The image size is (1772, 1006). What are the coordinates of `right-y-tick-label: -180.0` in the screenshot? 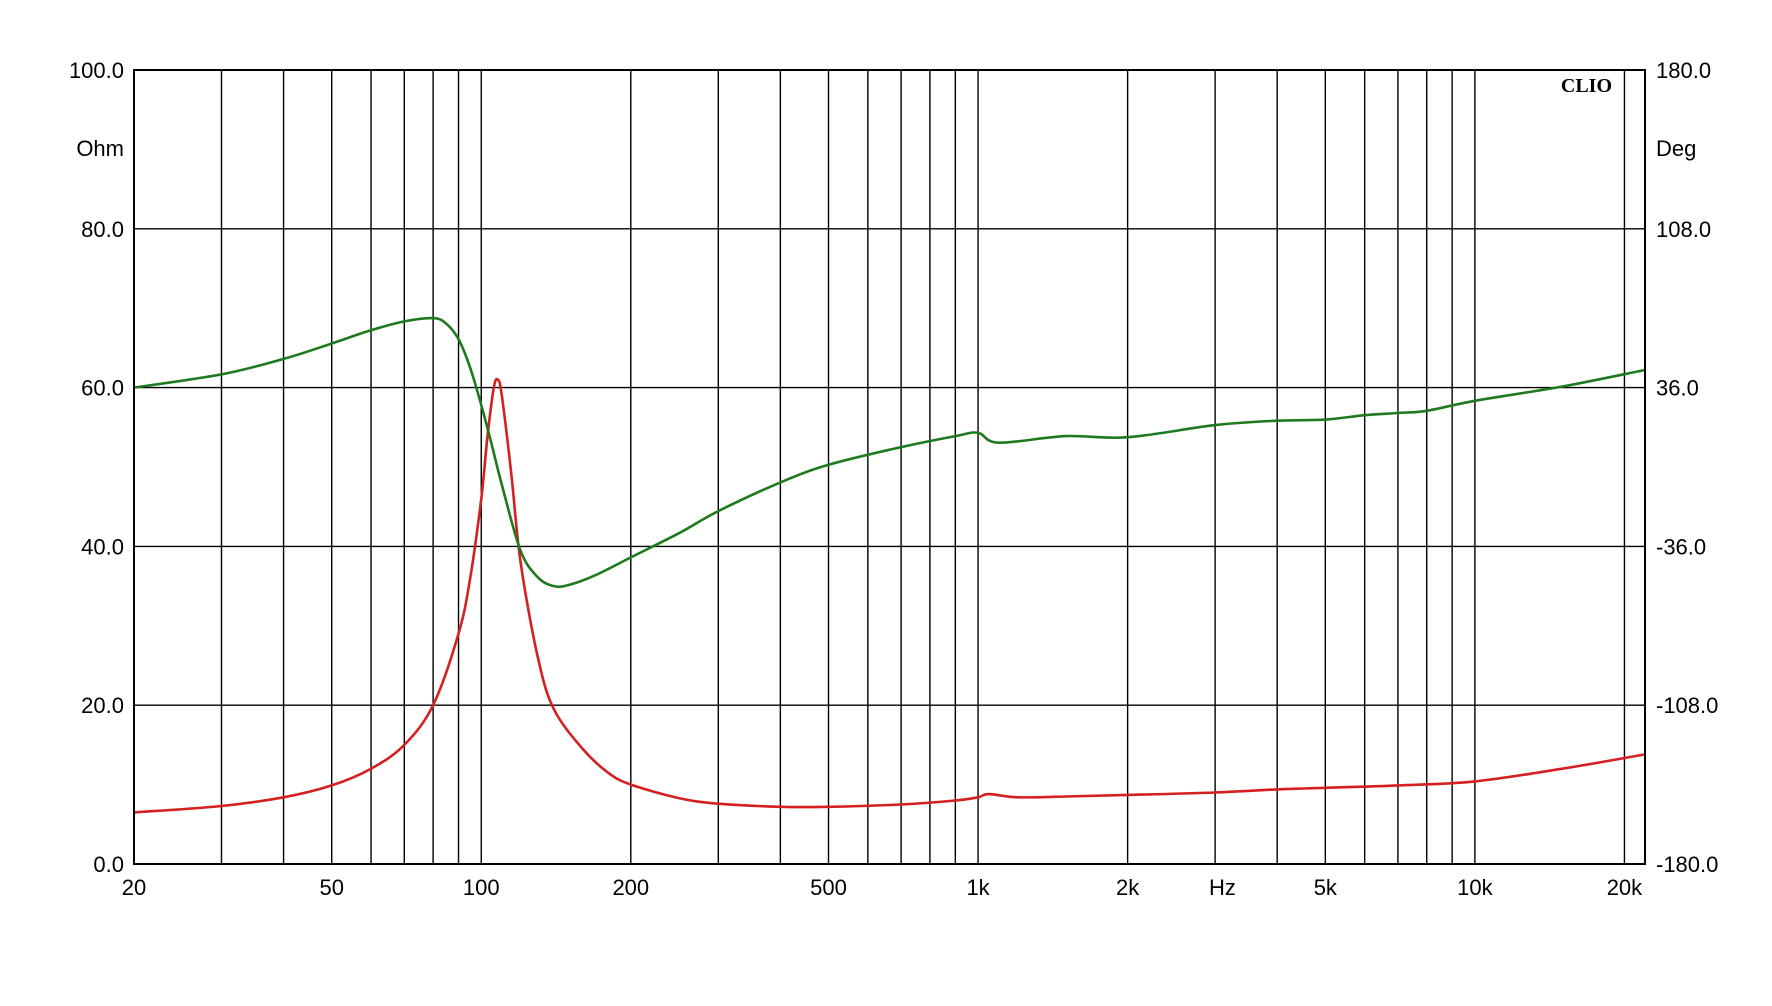 It's located at (1687, 864).